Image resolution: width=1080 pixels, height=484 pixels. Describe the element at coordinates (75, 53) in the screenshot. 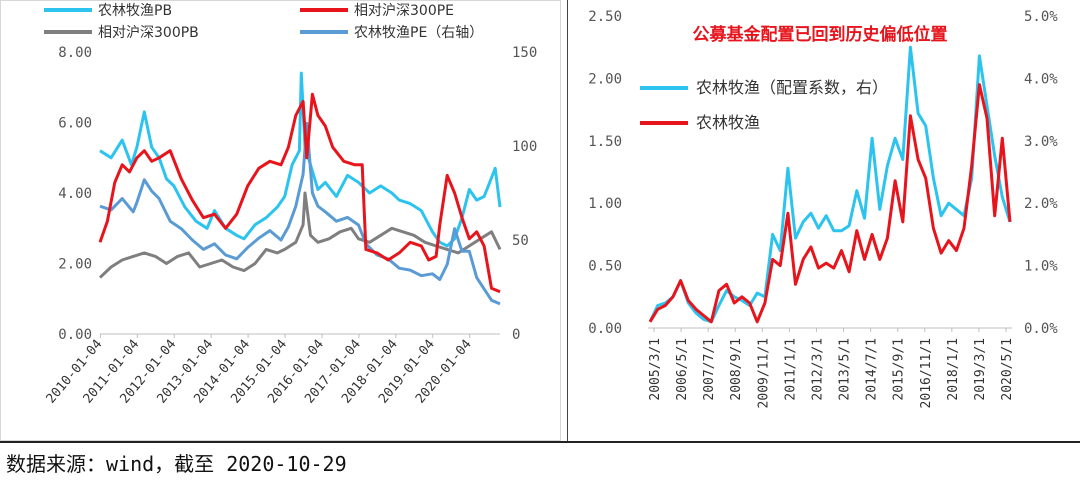

I see `left-y-tick-label: 8.00` at that location.